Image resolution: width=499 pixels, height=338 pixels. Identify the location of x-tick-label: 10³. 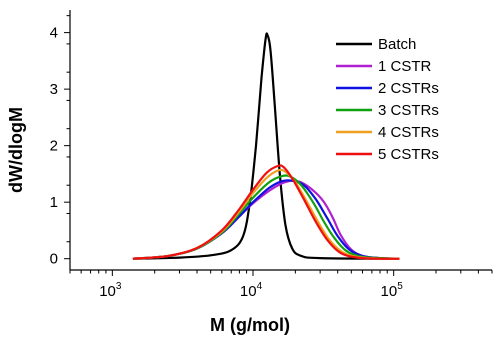
(110, 290).